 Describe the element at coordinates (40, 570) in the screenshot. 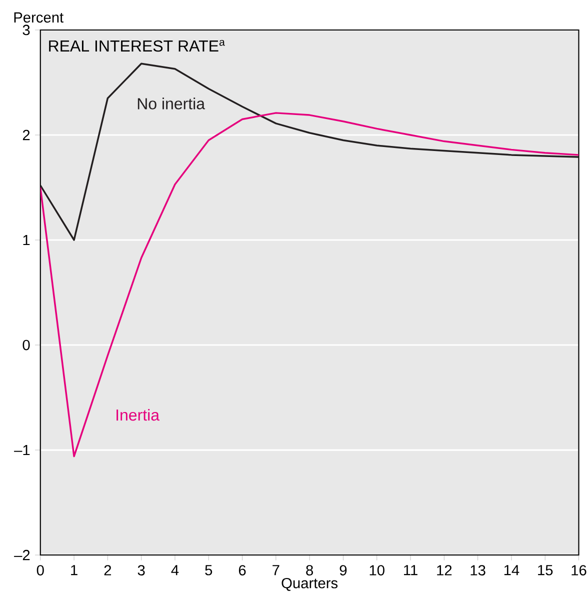

I see `x-tick-label: 0` at that location.